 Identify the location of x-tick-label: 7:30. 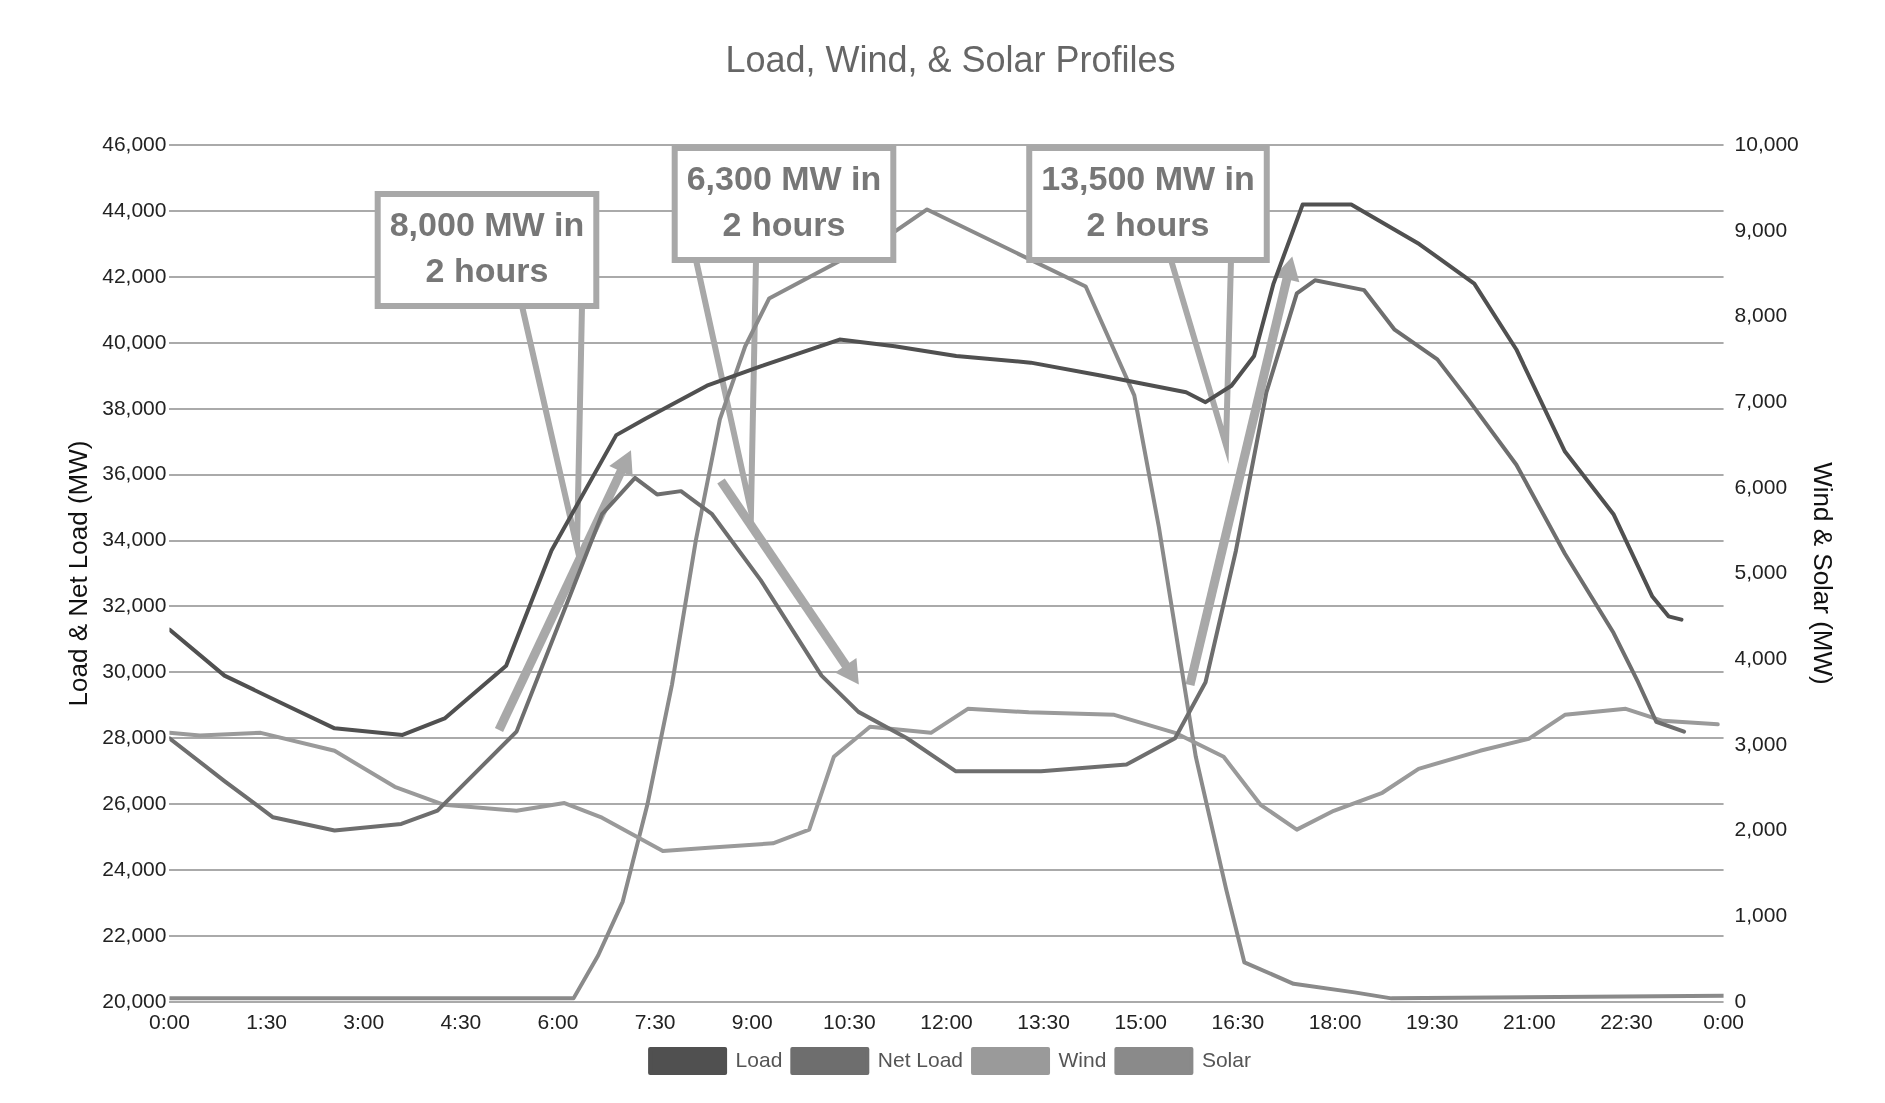
(655, 1022).